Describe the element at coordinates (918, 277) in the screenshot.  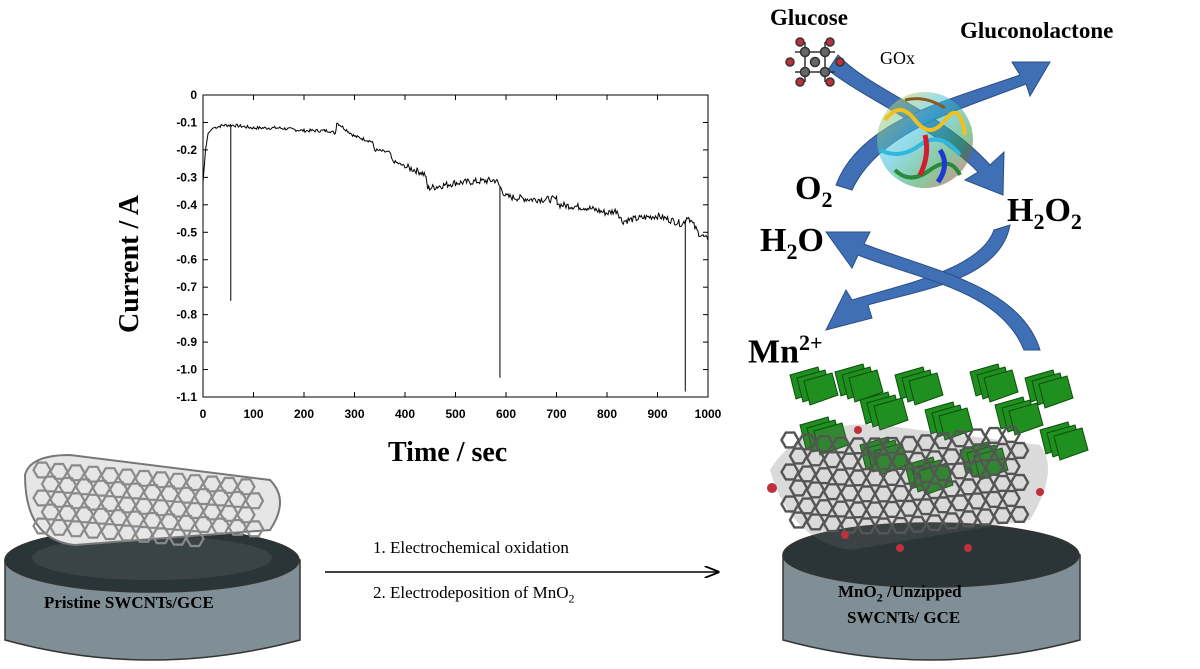
I see `curved-arrow-h2o2-to-mn` at that location.